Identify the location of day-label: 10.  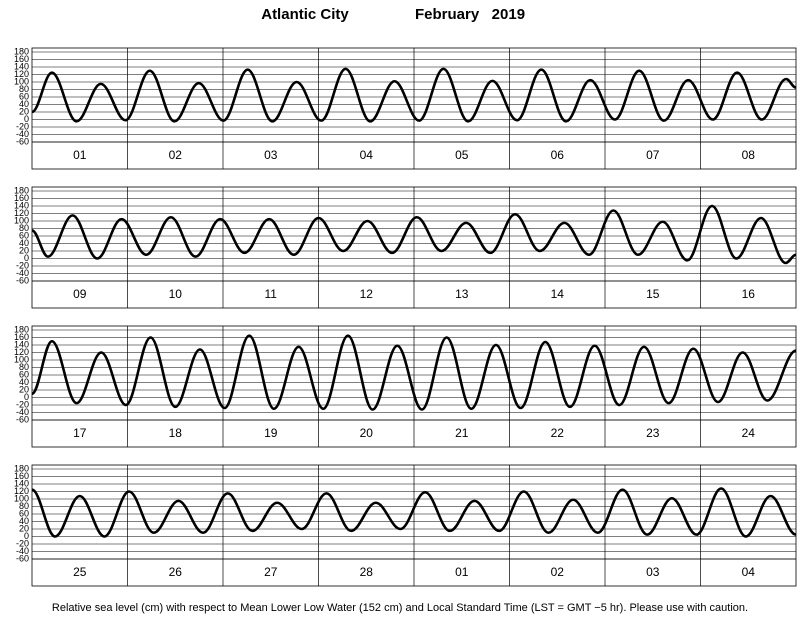
(176, 294).